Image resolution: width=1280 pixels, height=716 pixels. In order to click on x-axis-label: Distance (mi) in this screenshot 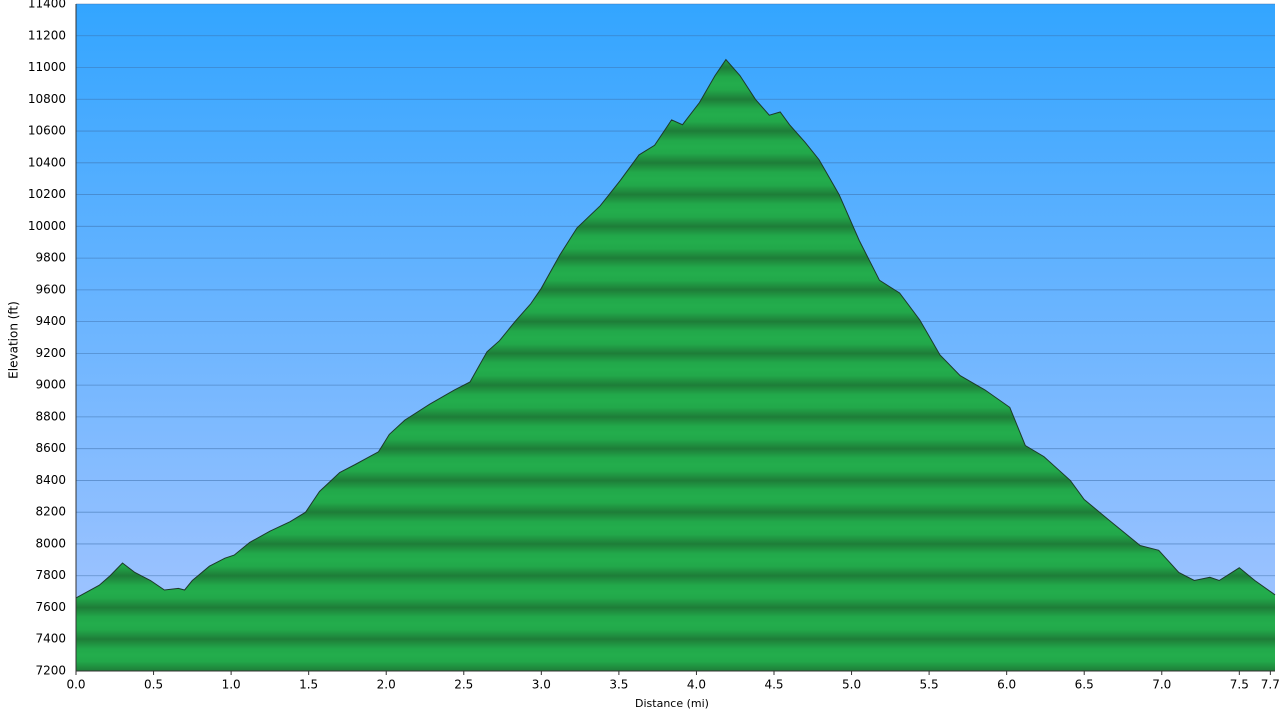, I will do `click(672, 703)`.